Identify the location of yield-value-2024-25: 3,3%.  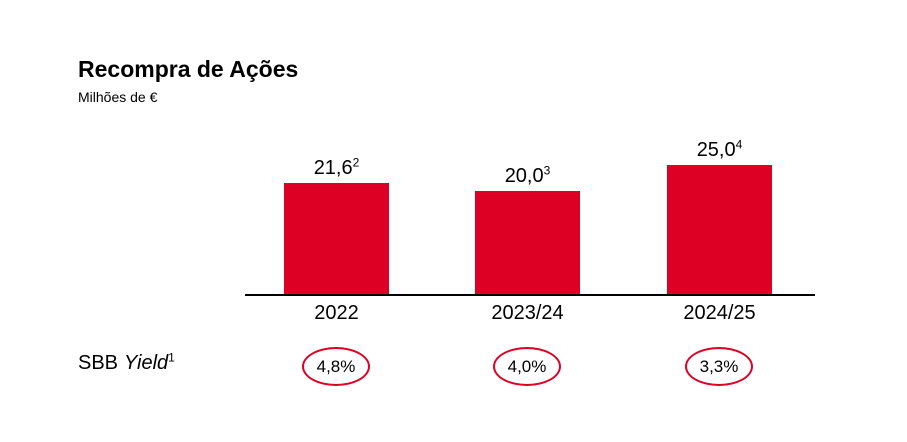
(719, 366).